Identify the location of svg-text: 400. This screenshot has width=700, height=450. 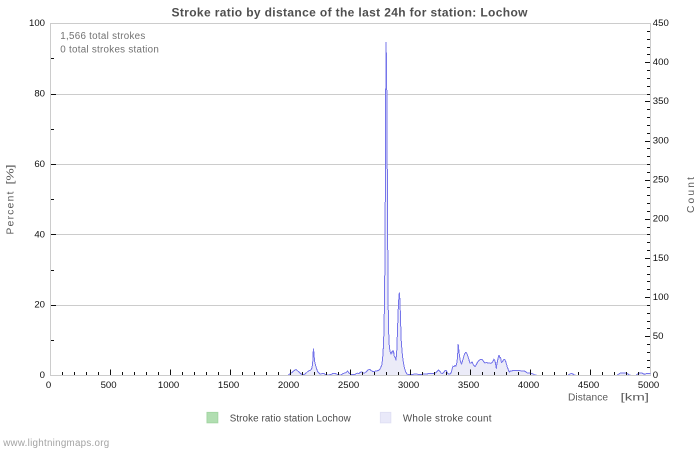
(661, 62).